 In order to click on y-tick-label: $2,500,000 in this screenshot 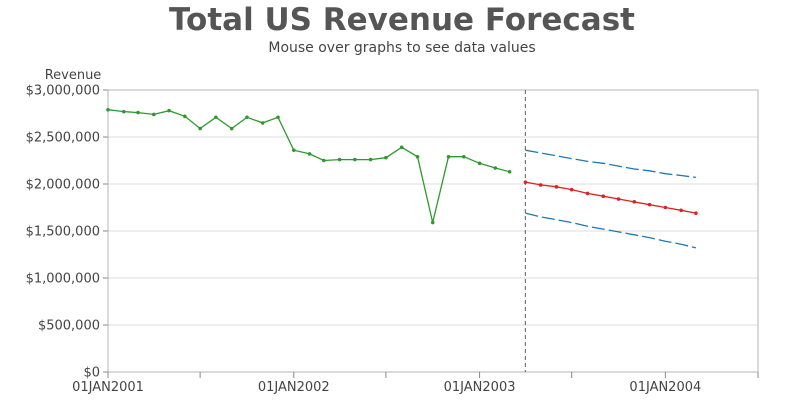, I will do `click(63, 138)`.